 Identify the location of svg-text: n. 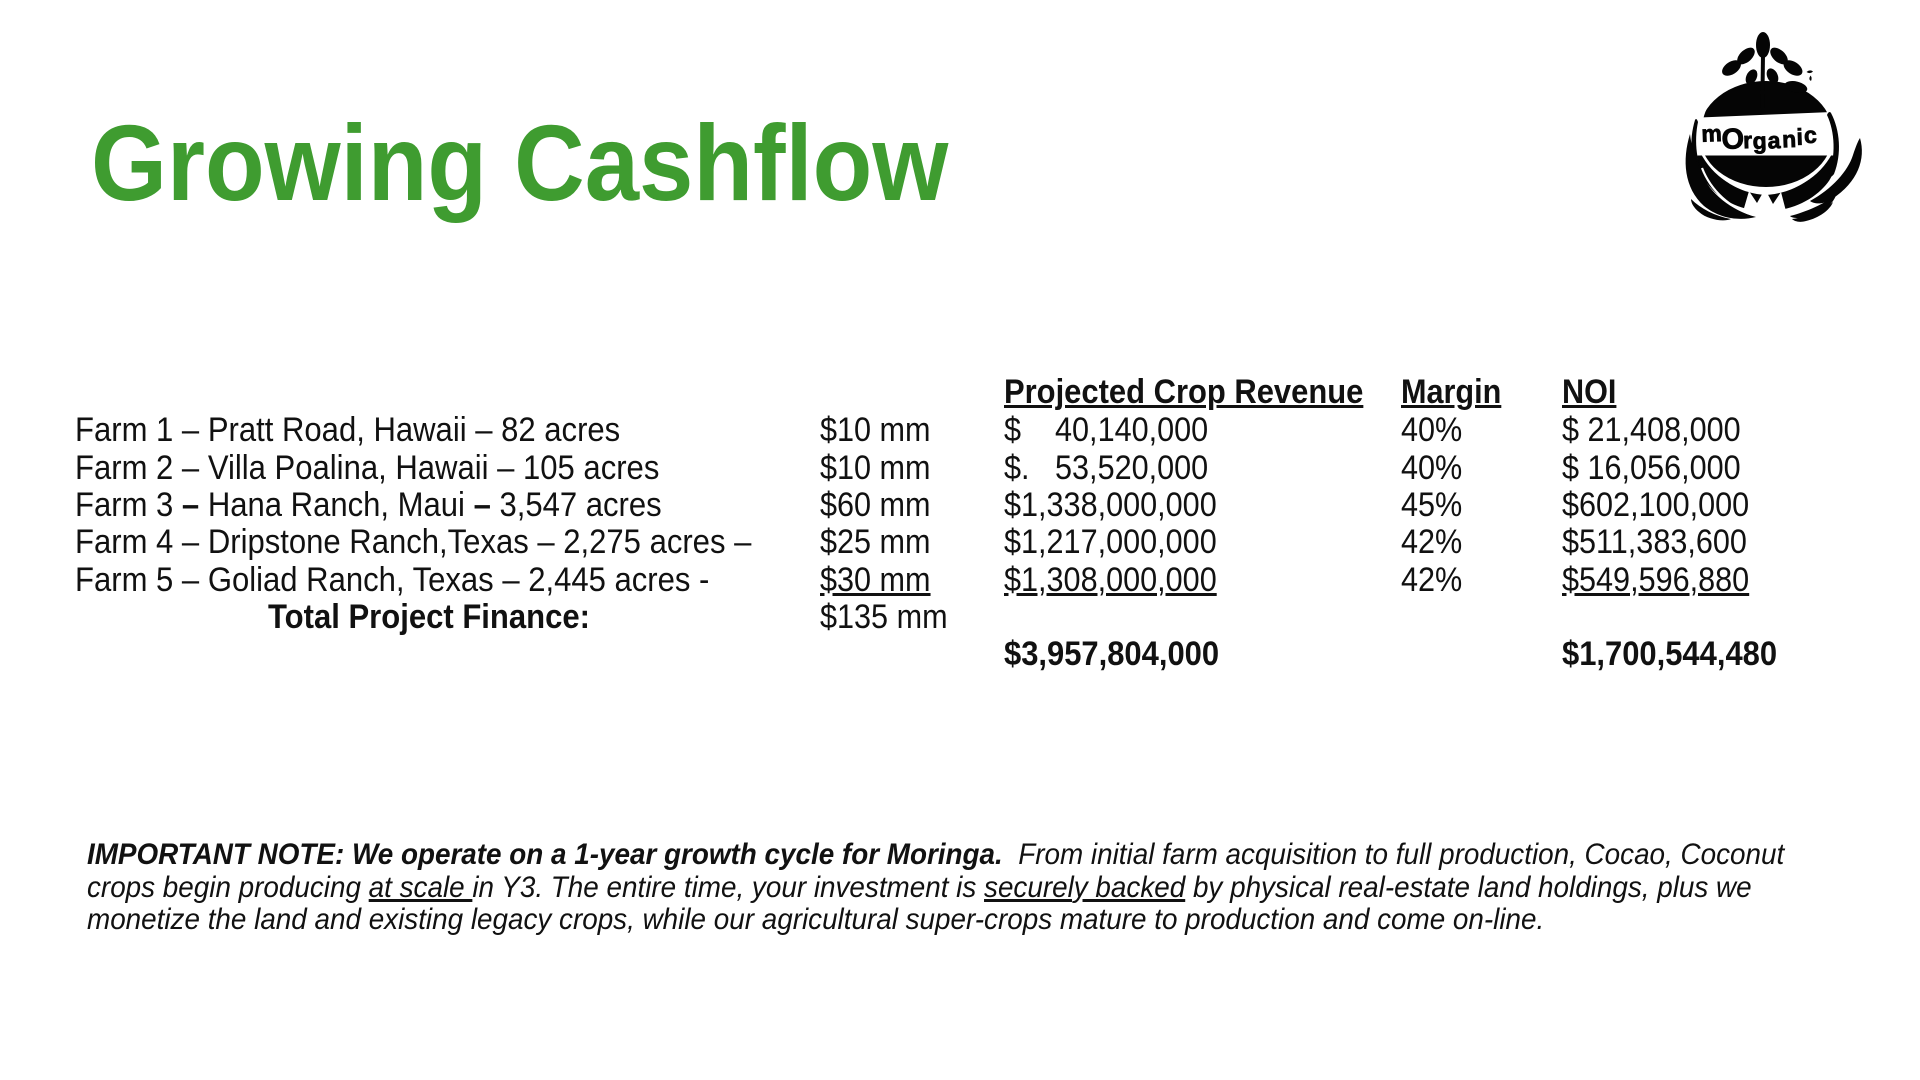
(1789, 139).